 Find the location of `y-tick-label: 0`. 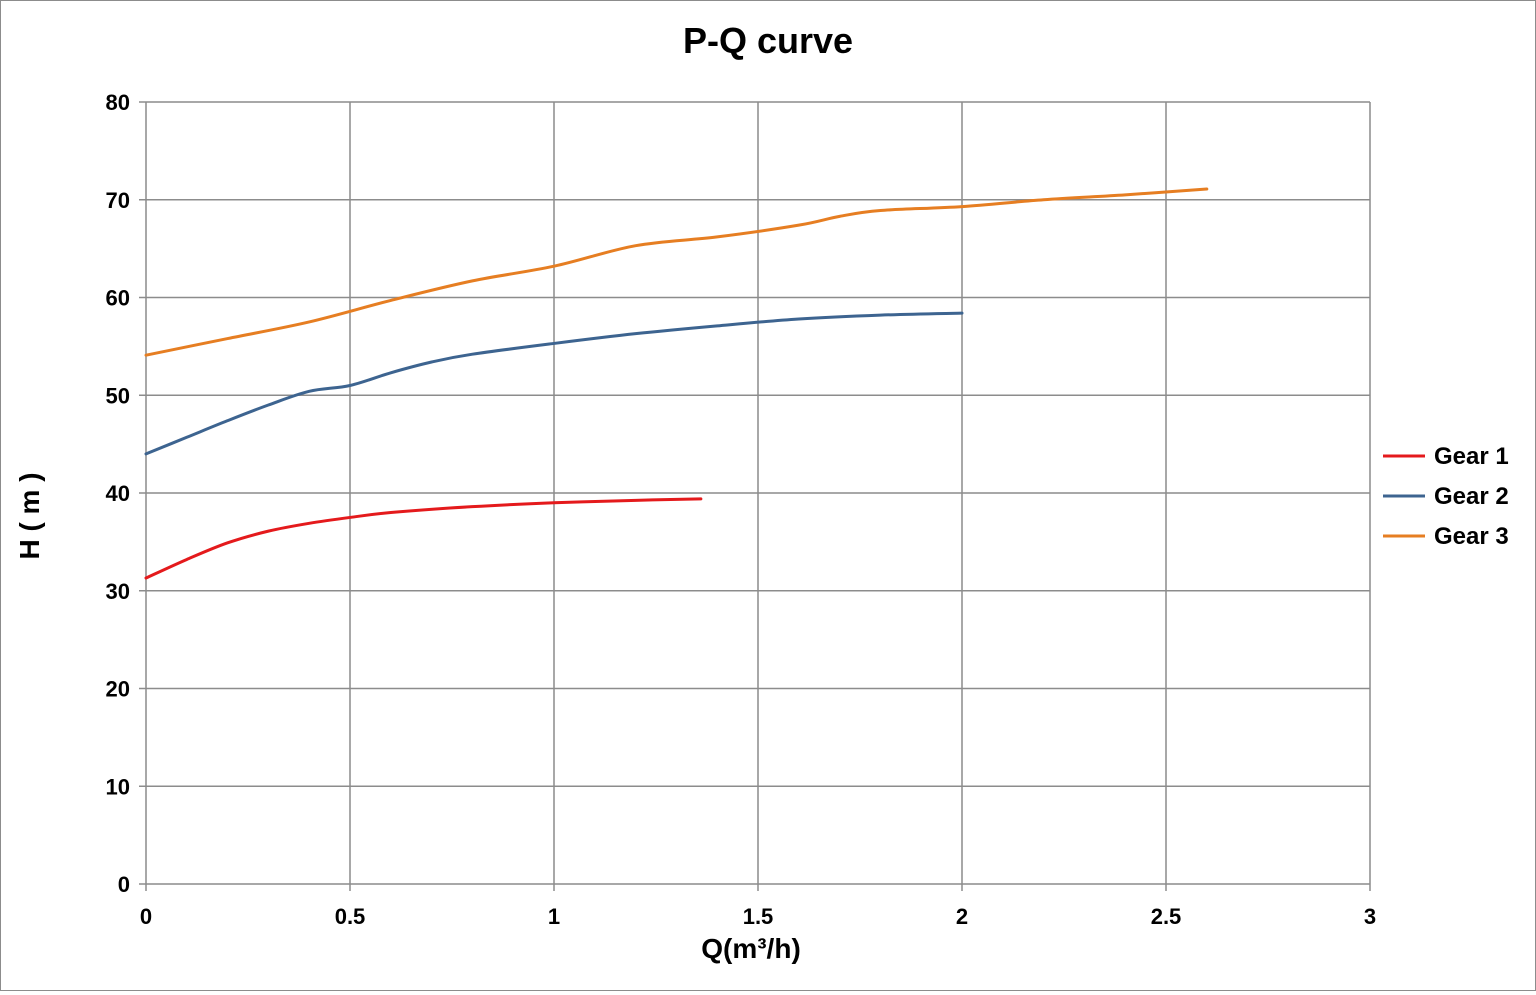

y-tick-label: 0 is located at coordinates (124, 884).